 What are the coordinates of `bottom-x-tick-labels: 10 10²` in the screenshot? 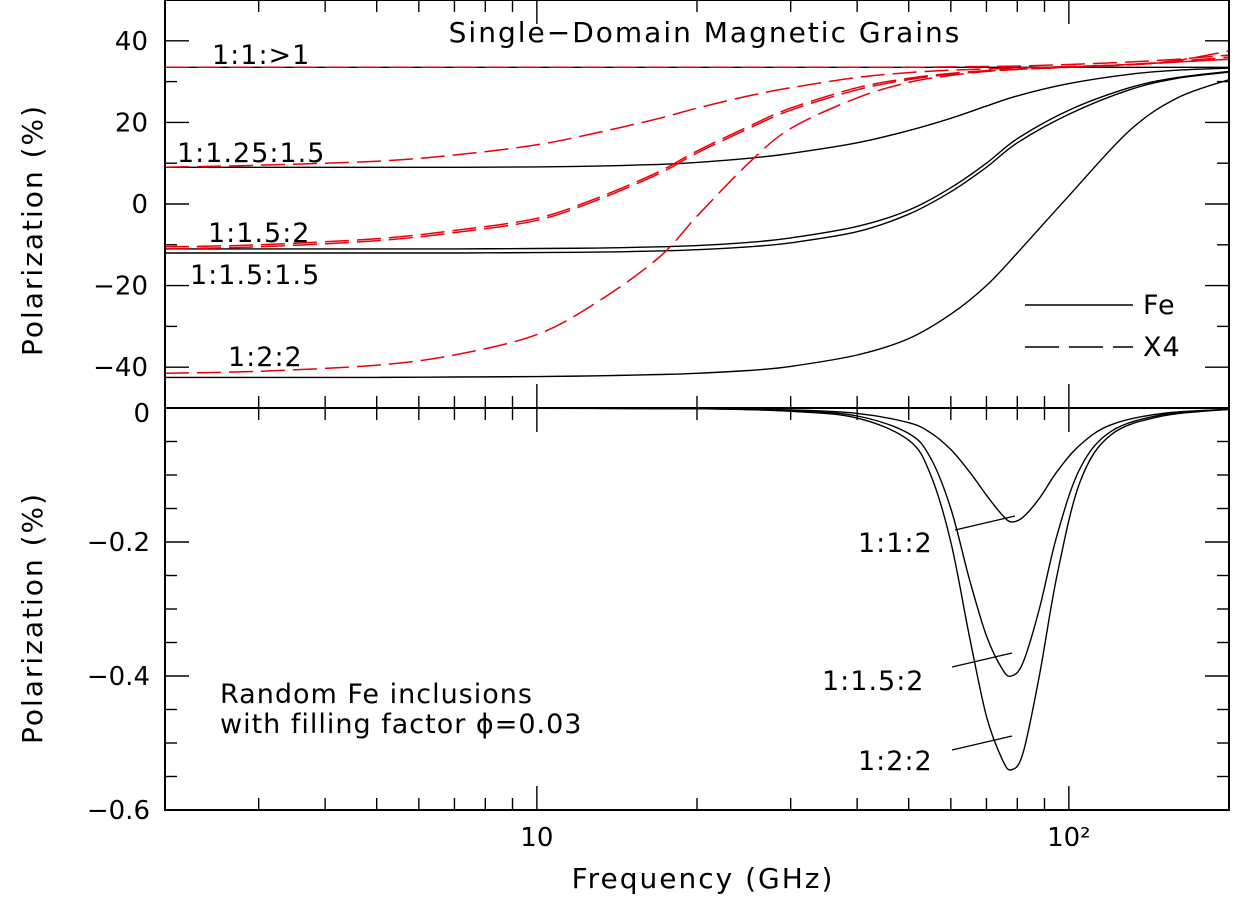 It's located at (805, 838).